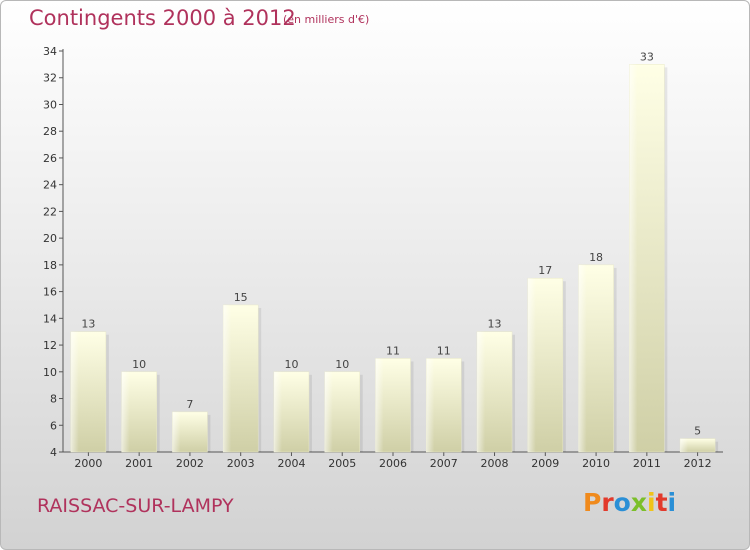 This screenshot has width=750, height=550. What do you see at coordinates (495, 463) in the screenshot?
I see `x-tick-label-2008: 2008` at bounding box center [495, 463].